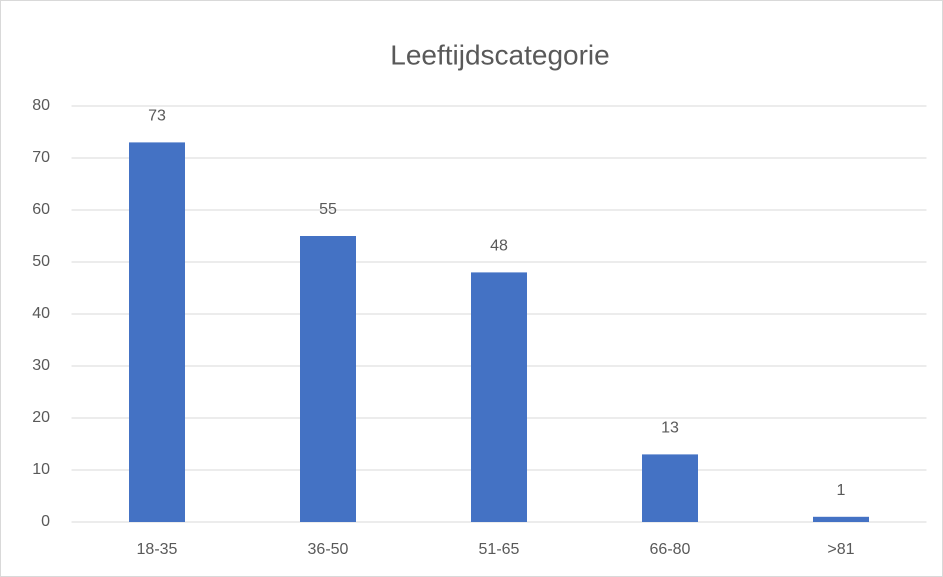 This screenshot has height=577, width=943. Describe the element at coordinates (41, 365) in the screenshot. I see `y-tick-label: 30` at that location.